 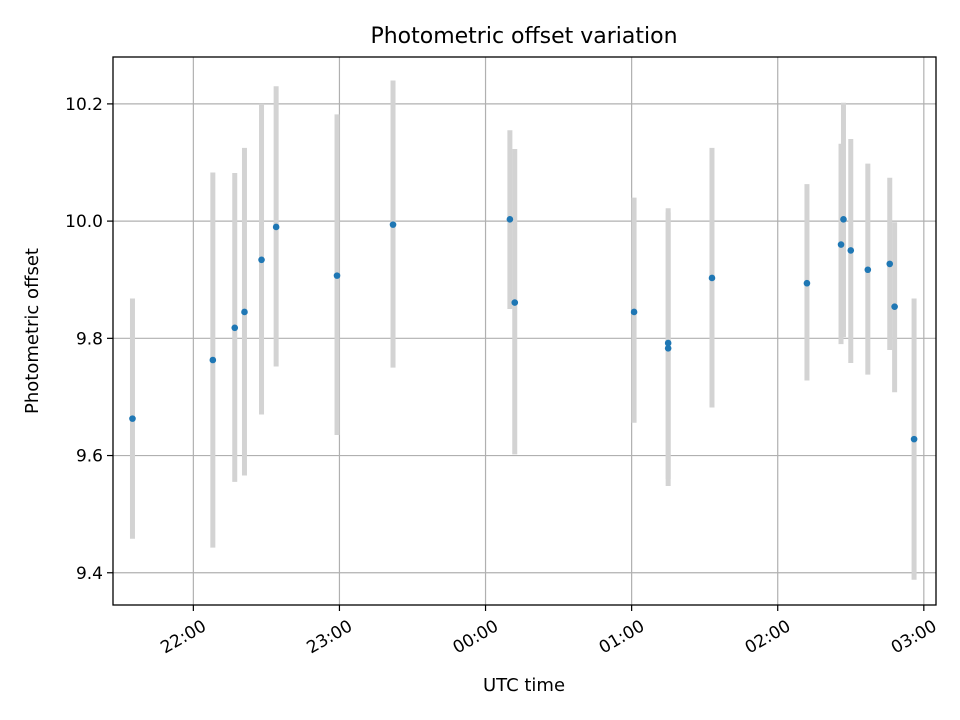 What do you see at coordinates (524, 685) in the screenshot?
I see `x-axis-label: UTC time` at bounding box center [524, 685].